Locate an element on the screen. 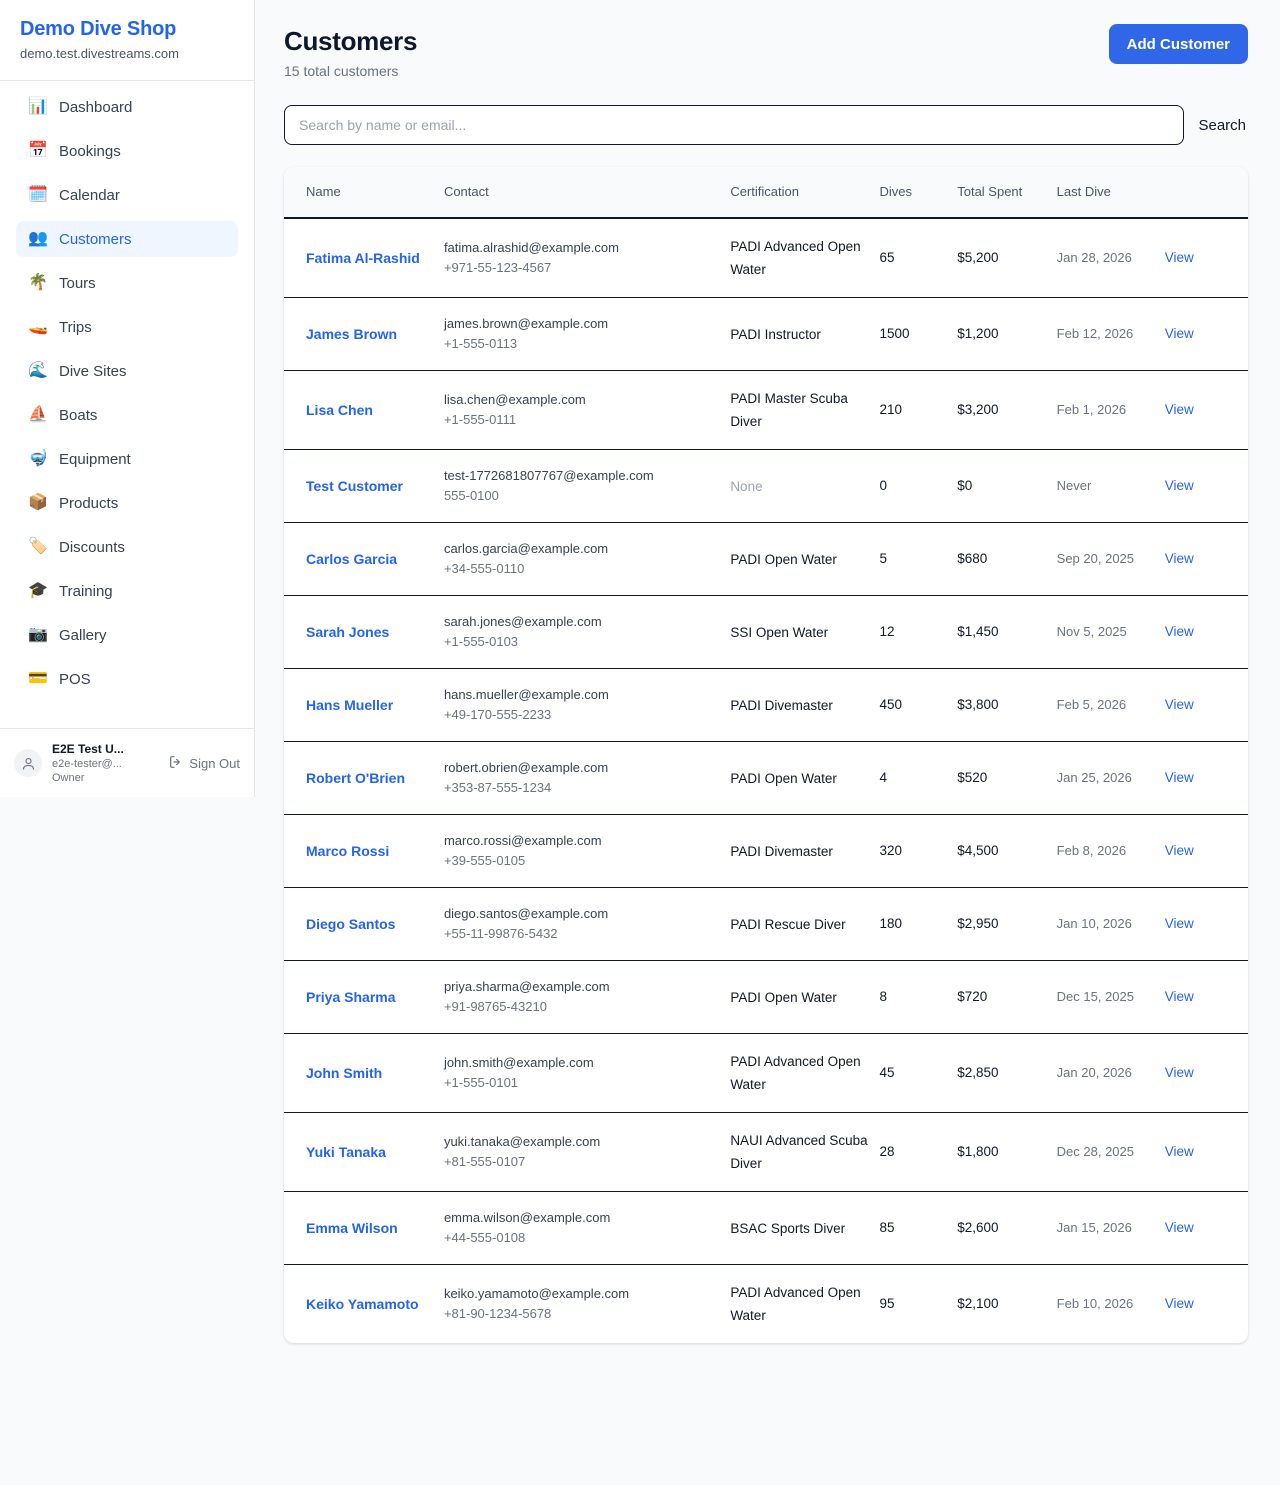 The height and width of the screenshot is (1485, 1280). diving-mask-icon: 🤿 is located at coordinates (38, 458).